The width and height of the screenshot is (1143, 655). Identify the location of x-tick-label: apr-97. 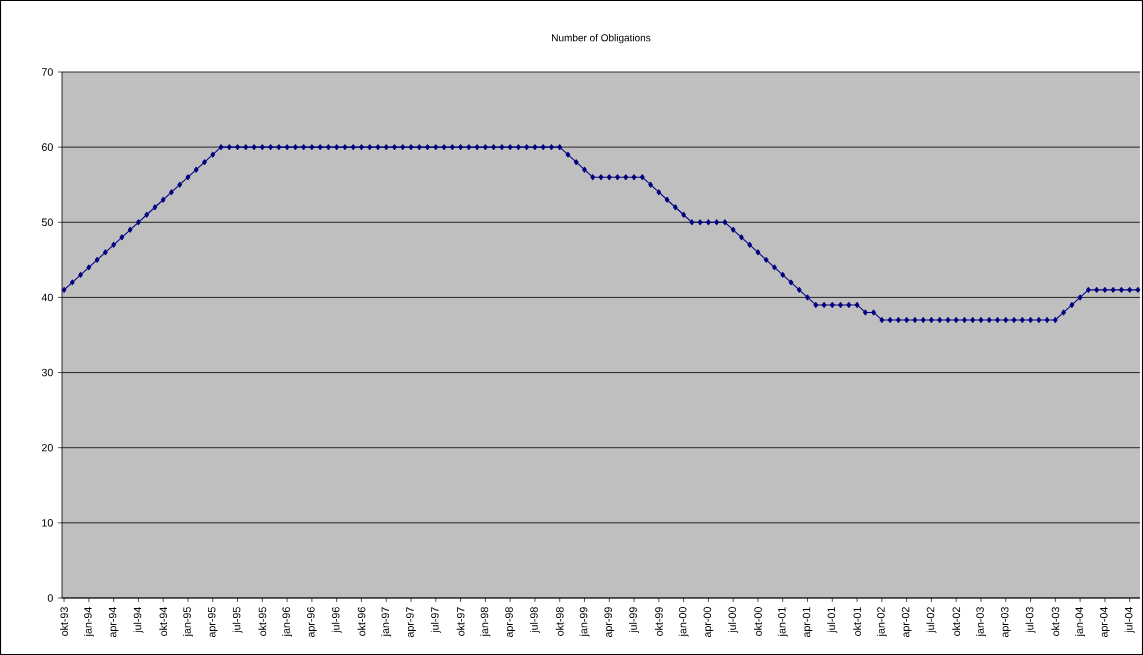
(411, 622).